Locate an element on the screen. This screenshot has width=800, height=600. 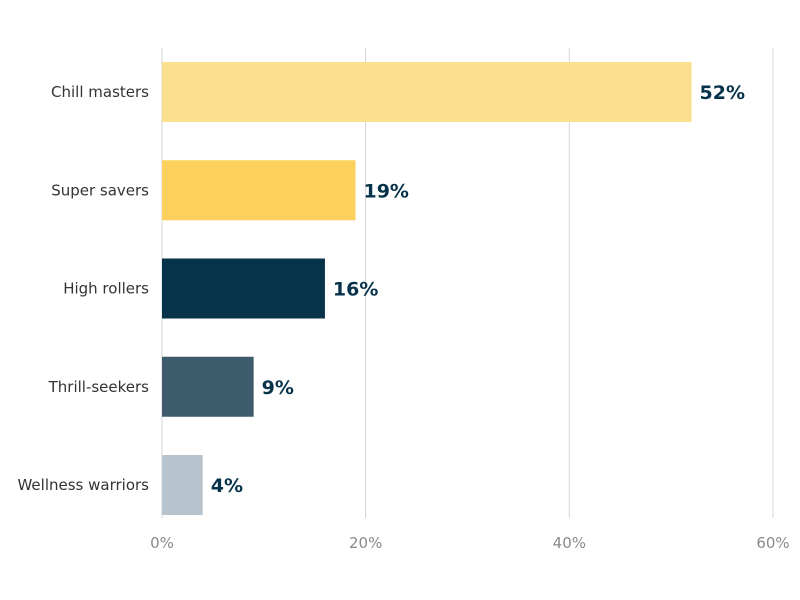
category-label: High rollers is located at coordinates (106, 289).